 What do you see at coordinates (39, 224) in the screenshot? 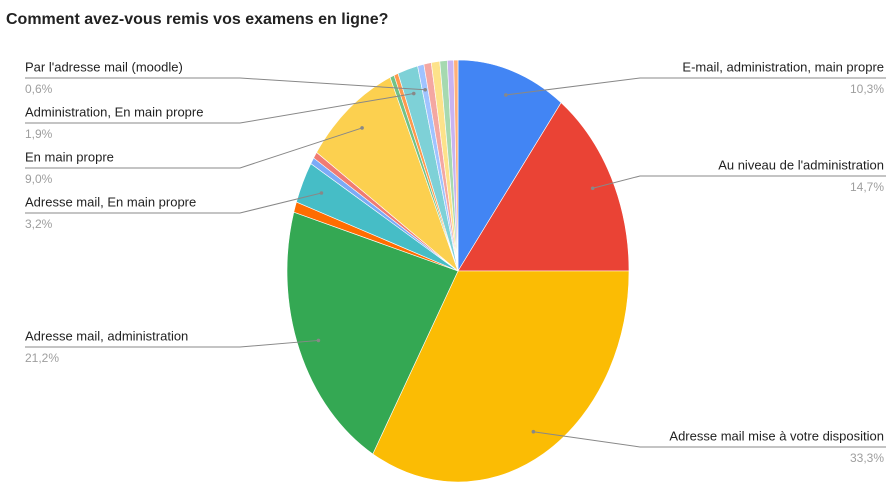
I see `slice-value-label: 3,2%` at bounding box center [39, 224].